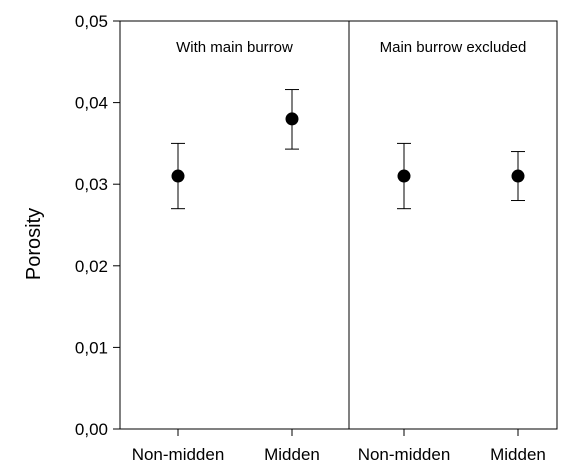 This screenshot has width=571, height=468. I want to click on panel-title: Main burrow excluded, so click(453, 47).